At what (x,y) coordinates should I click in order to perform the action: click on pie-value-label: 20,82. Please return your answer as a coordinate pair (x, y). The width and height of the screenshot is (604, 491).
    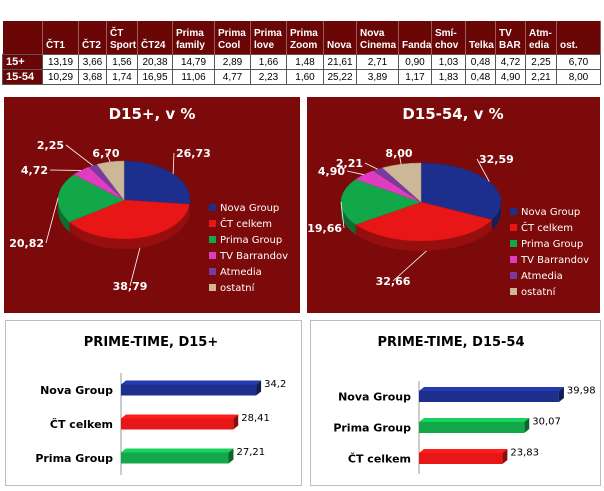
    Looking at the image, I should click on (26, 243).